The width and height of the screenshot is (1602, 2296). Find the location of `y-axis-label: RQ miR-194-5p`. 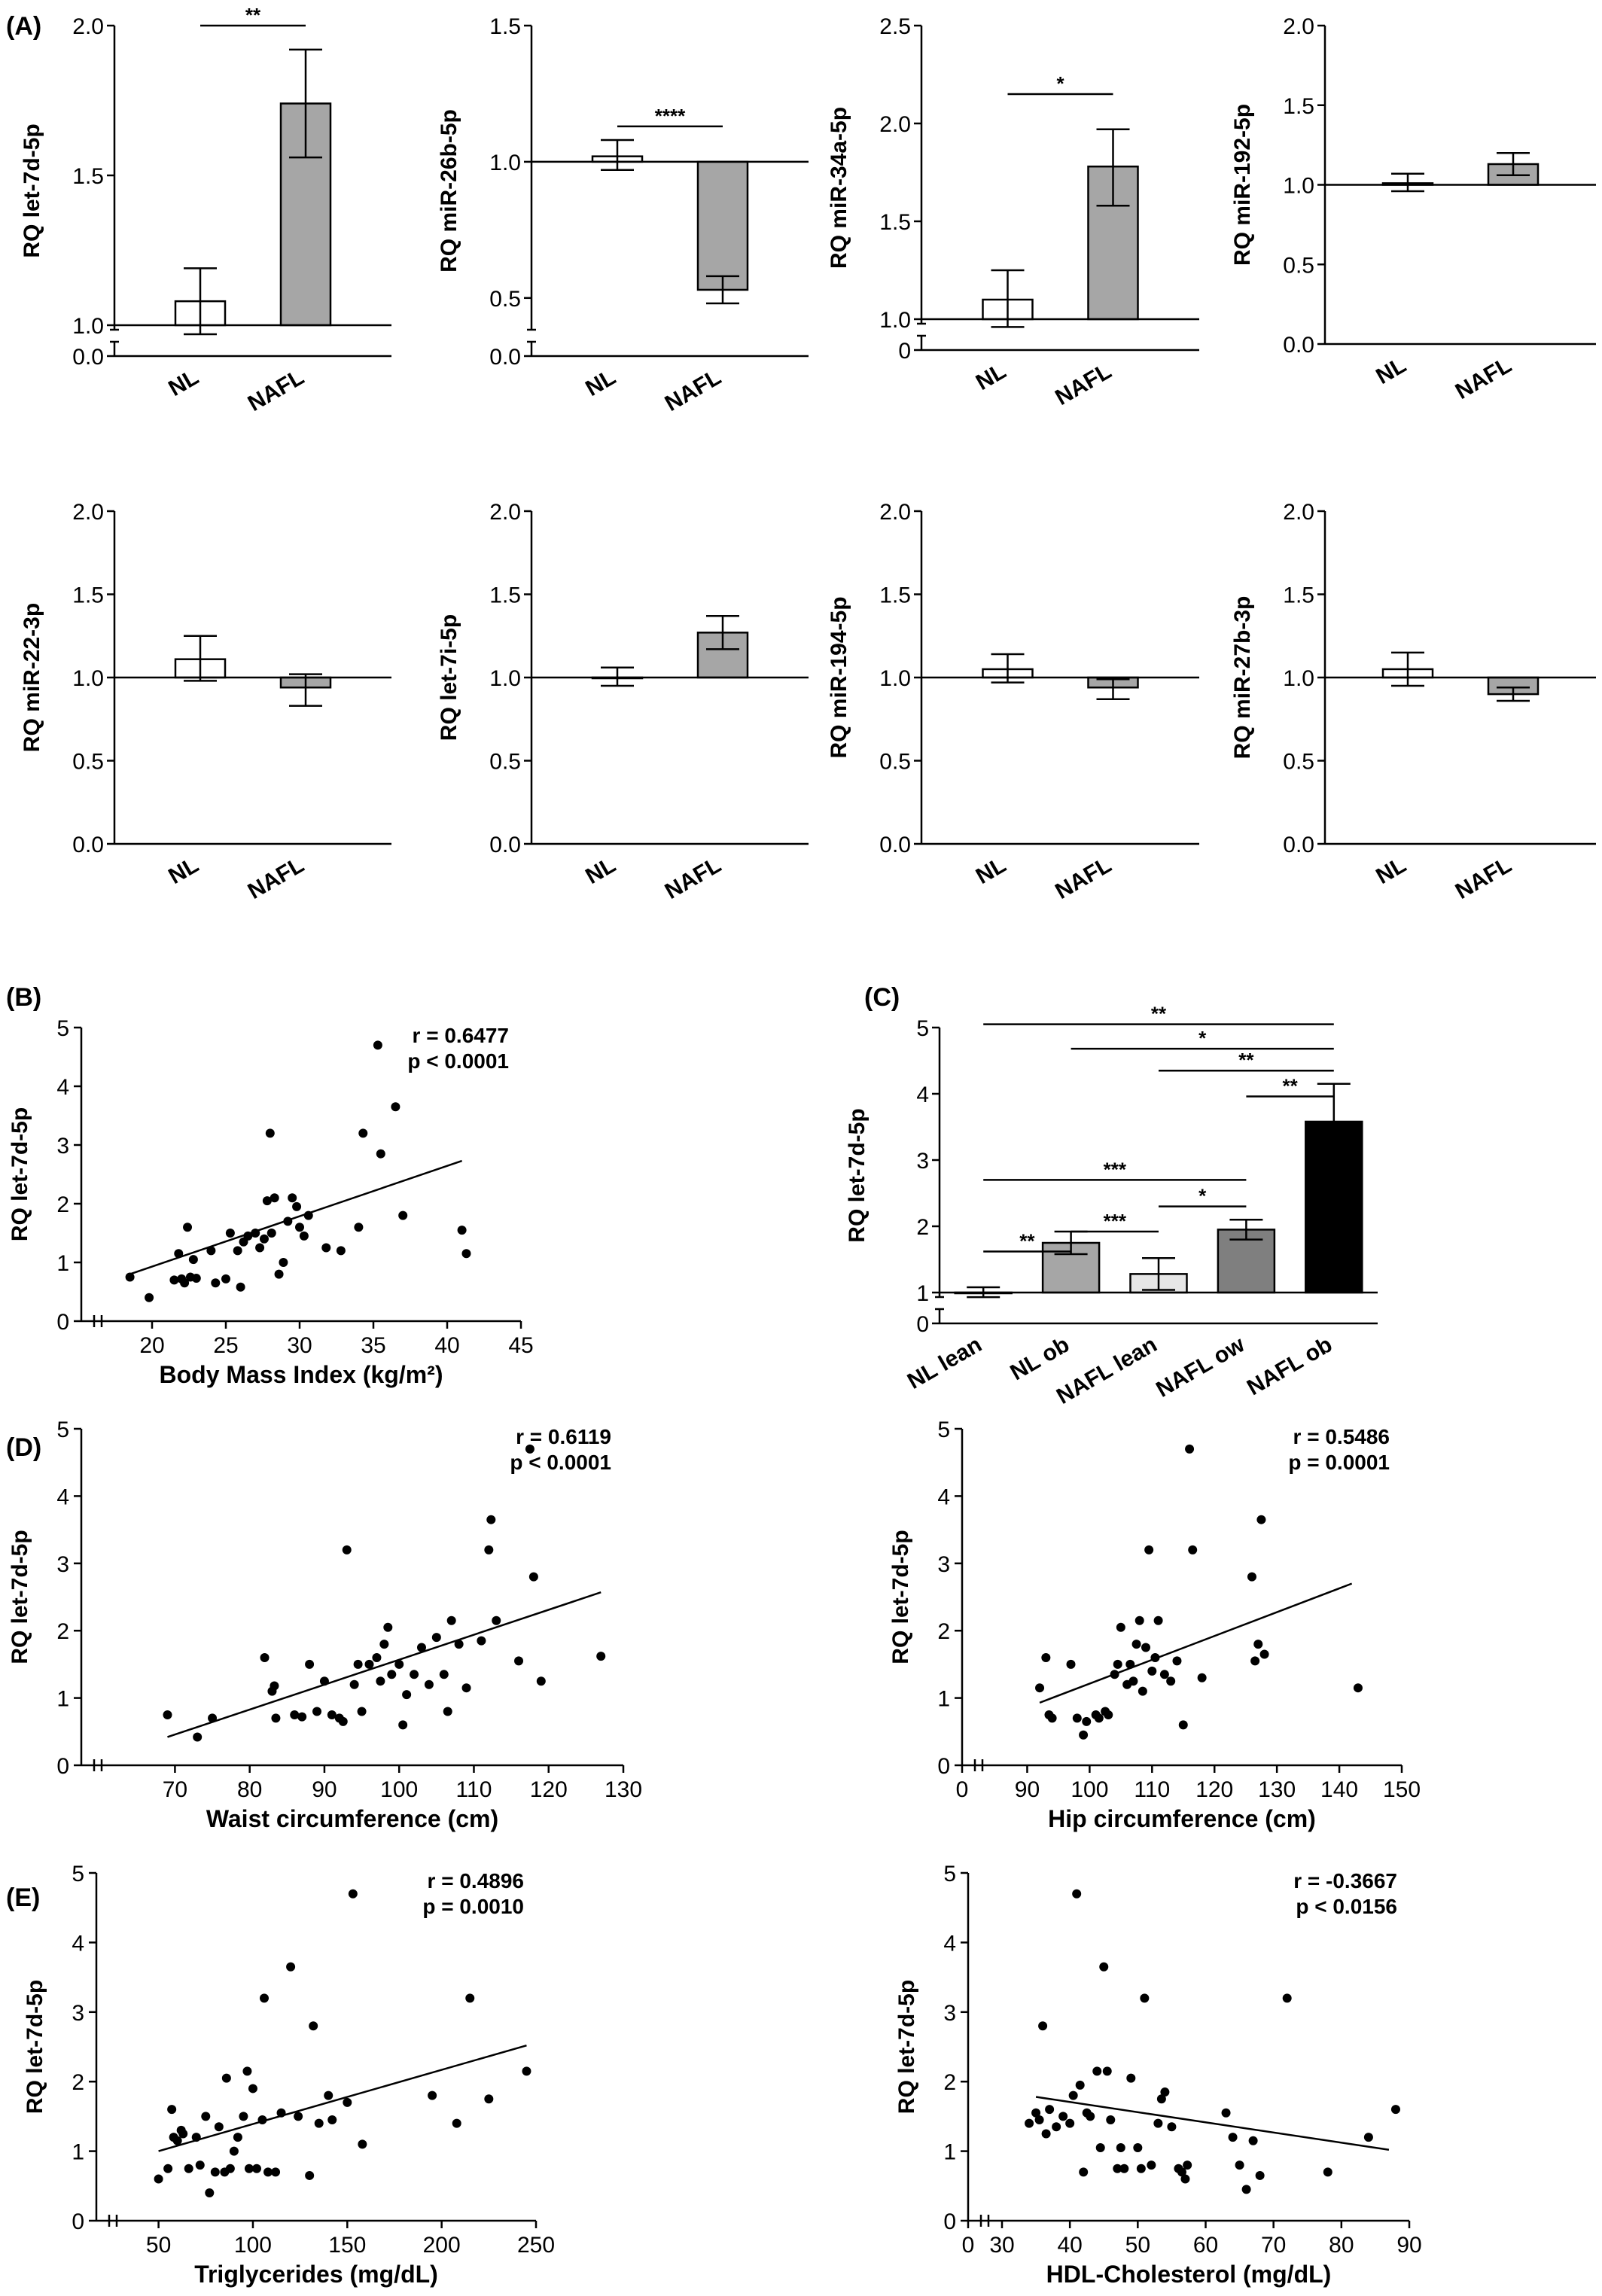

y-axis-label: RQ miR-194-5p is located at coordinates (839, 677).